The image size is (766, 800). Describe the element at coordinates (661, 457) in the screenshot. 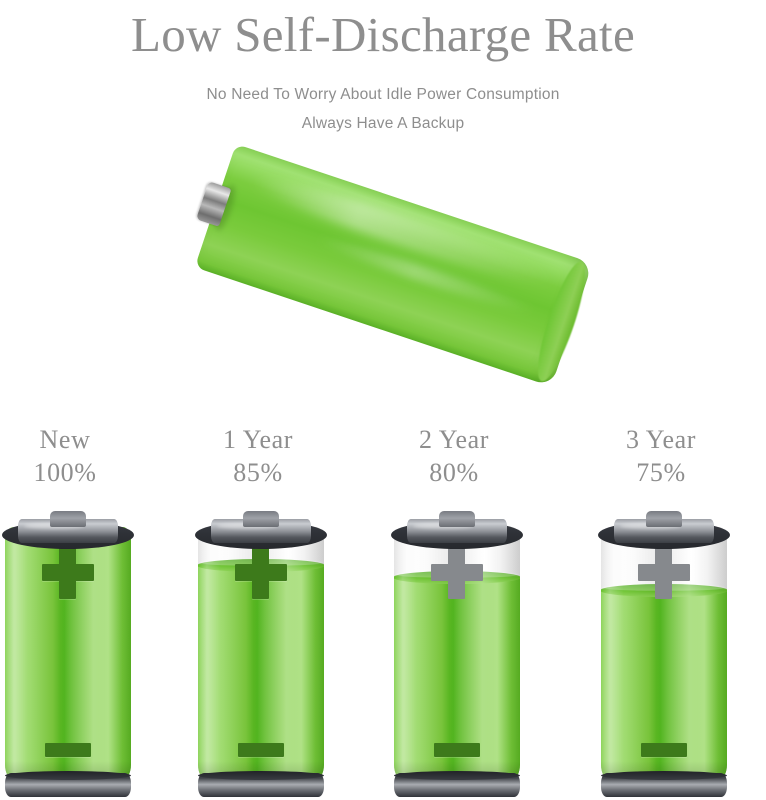

I see `battery-label-3-year: 3 Year 75%` at that location.